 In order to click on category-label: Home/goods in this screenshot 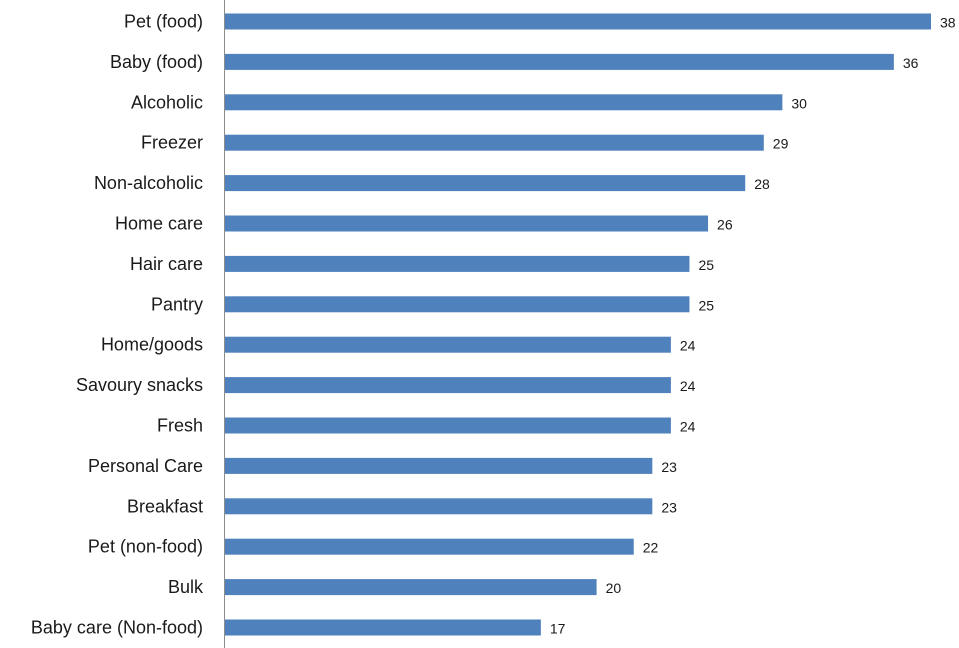, I will do `click(152, 345)`.